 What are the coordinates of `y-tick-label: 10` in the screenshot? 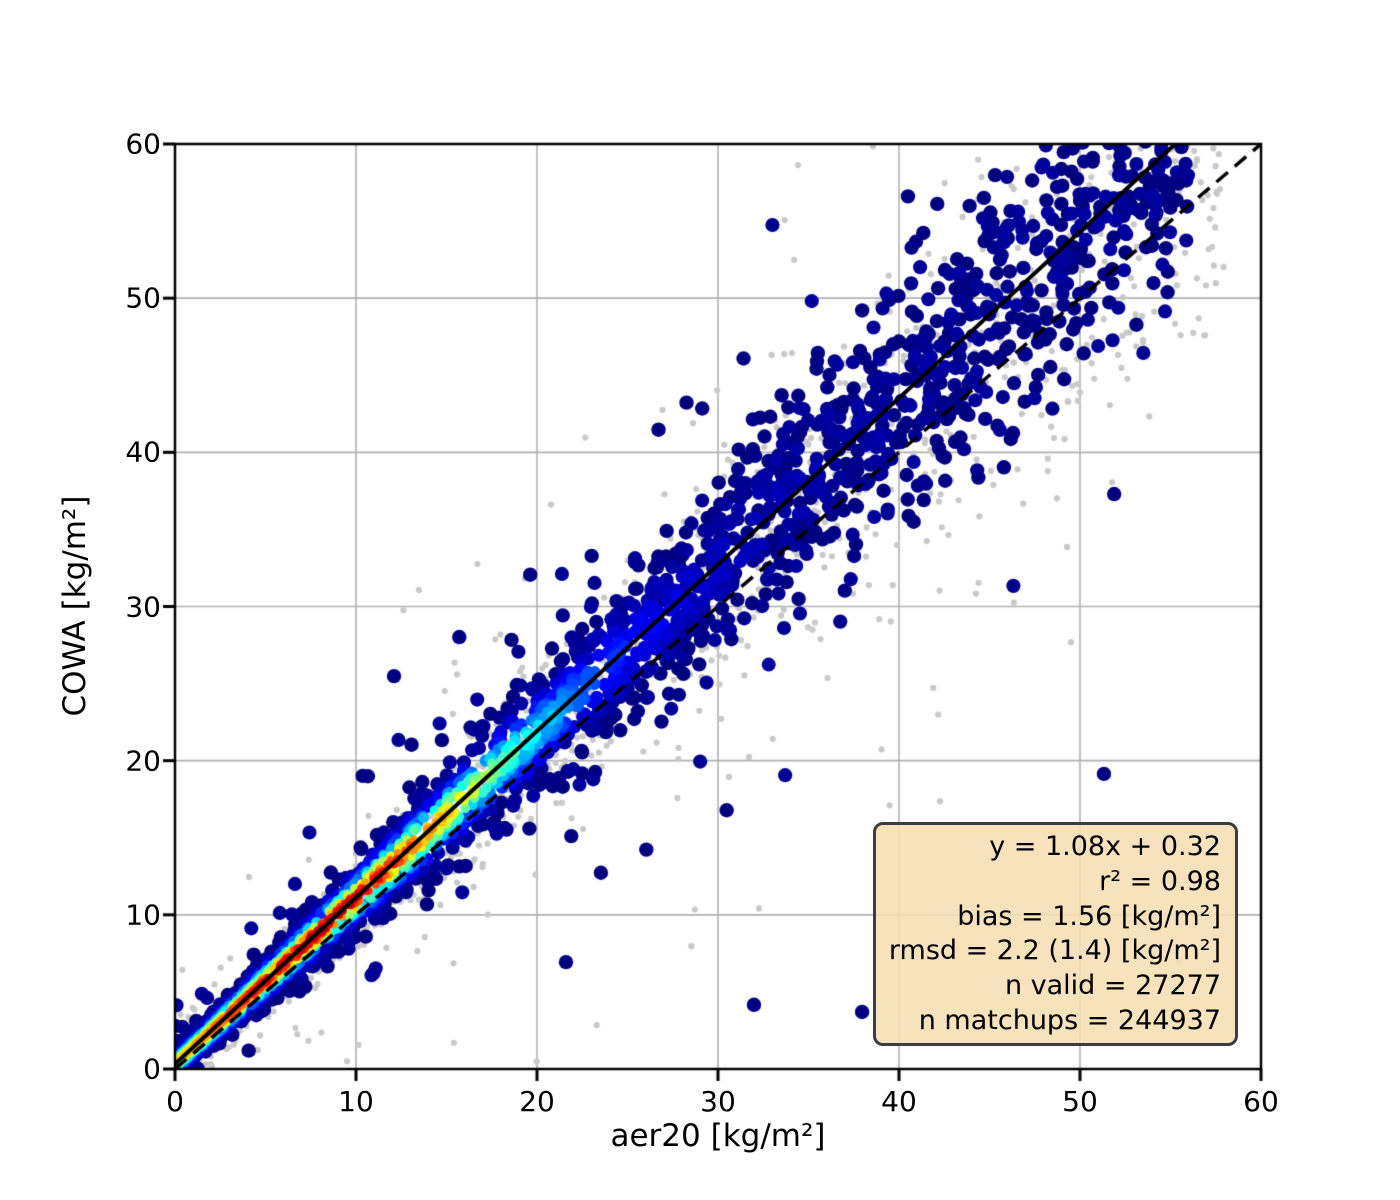 It's located at (143, 915).